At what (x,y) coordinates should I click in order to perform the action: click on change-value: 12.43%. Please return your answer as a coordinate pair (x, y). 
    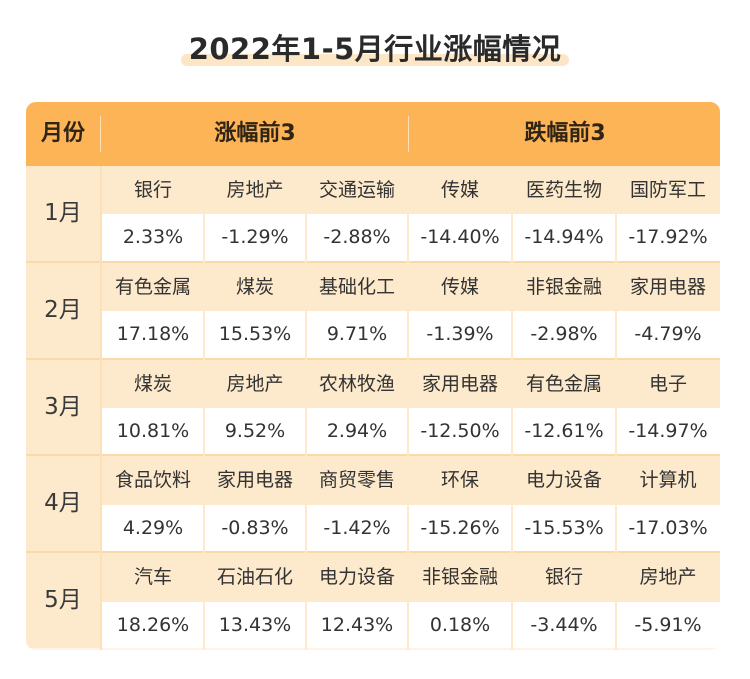
    Looking at the image, I should click on (357, 624).